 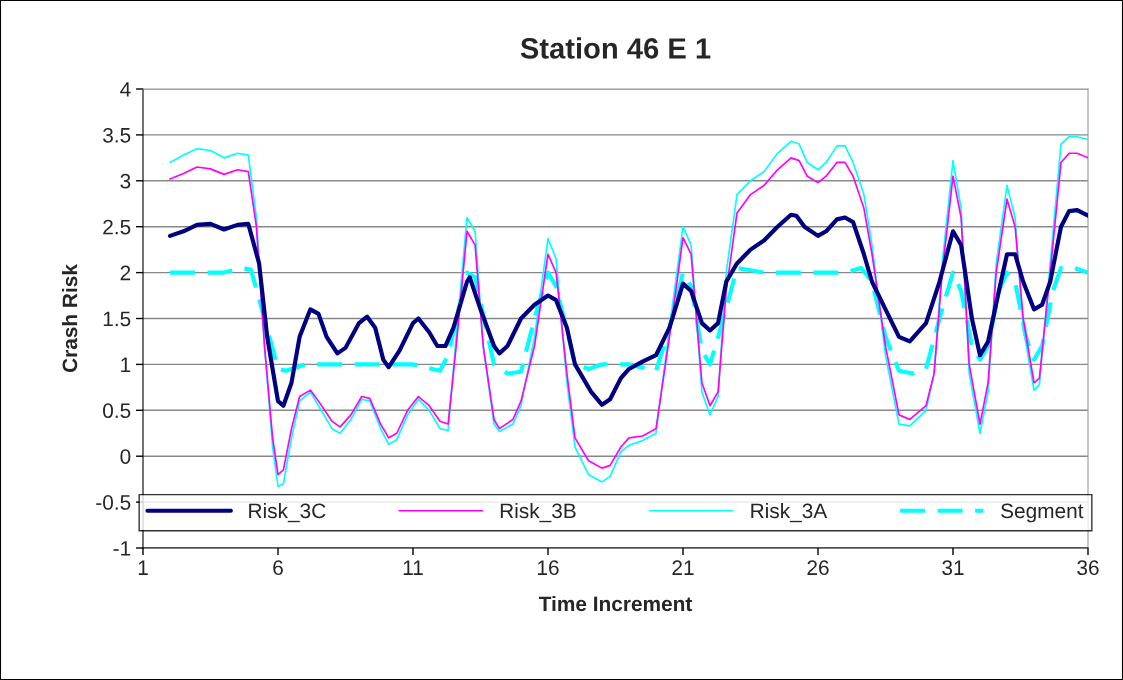 What do you see at coordinates (615, 48) in the screenshot?
I see `chart-title: Station 46 E 1` at bounding box center [615, 48].